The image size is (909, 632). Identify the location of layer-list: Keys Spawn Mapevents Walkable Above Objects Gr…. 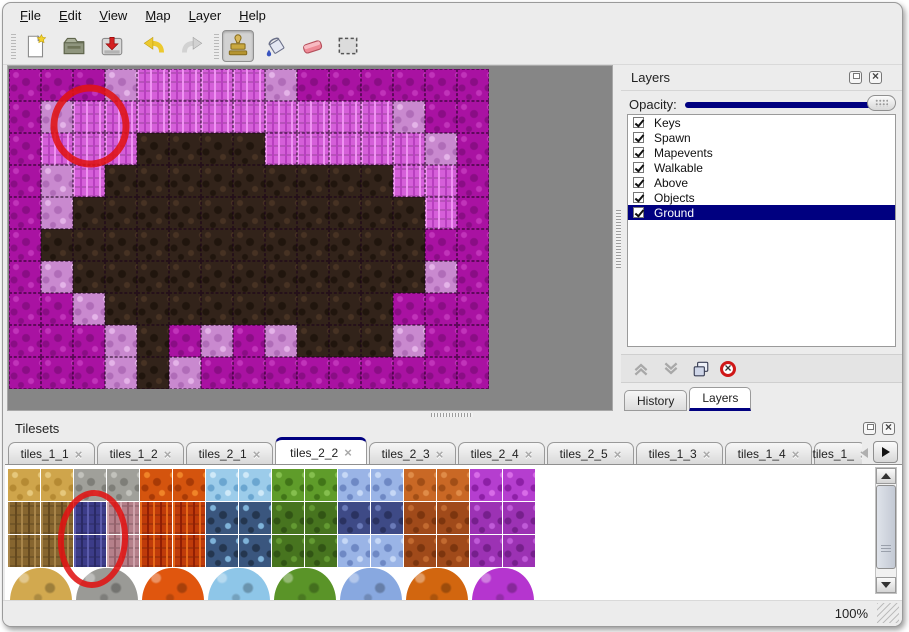
(761, 230).